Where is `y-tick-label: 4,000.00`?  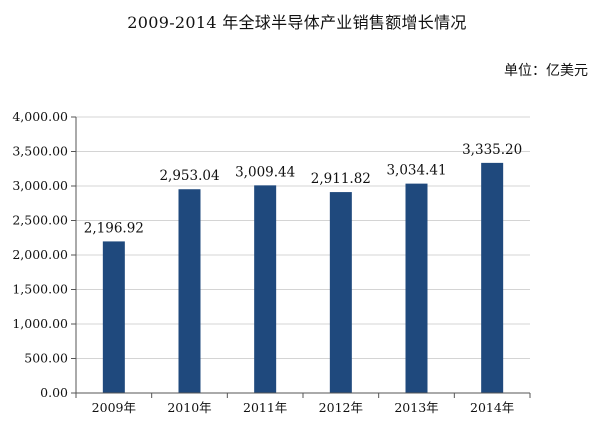 y-tick-label: 4,000.00 is located at coordinates (40, 116).